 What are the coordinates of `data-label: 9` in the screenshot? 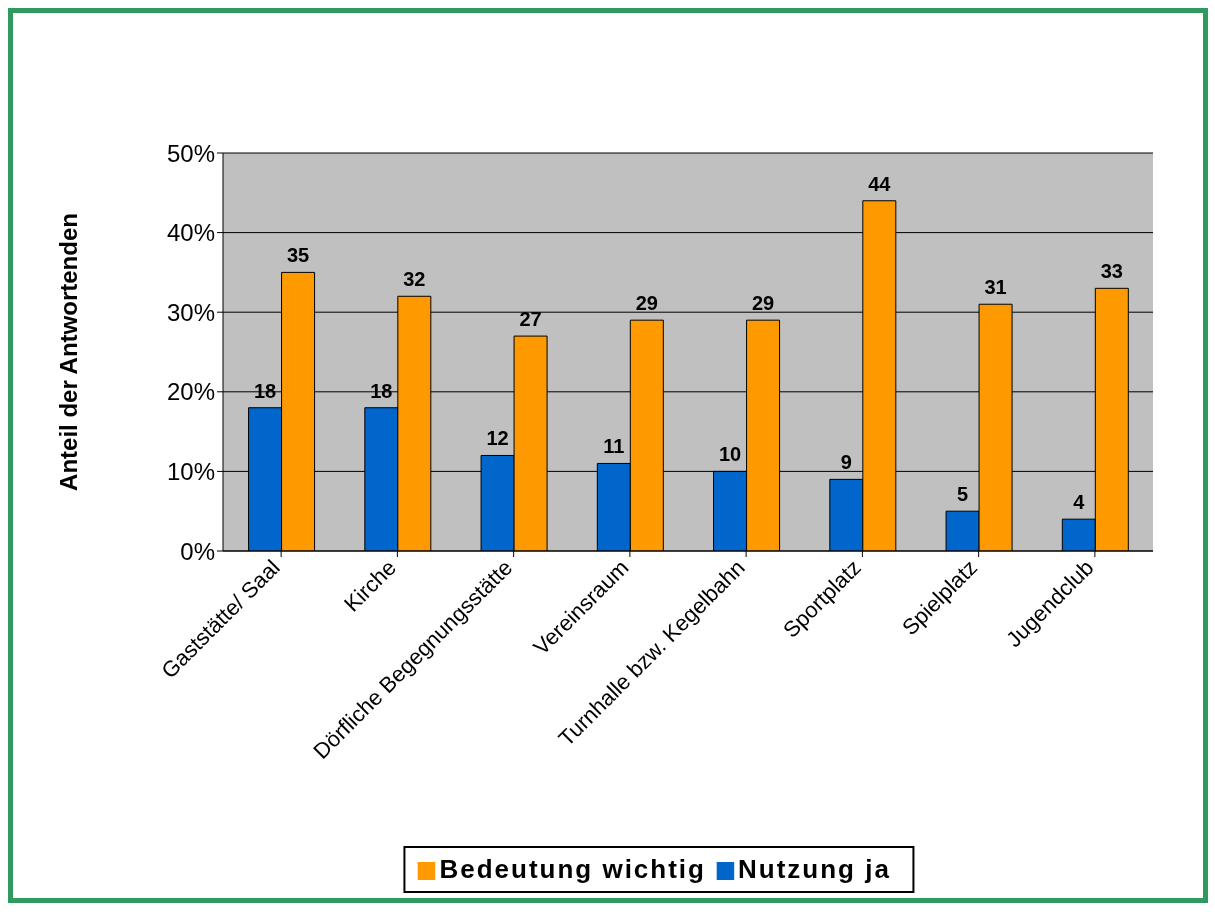 It's located at (846, 462).